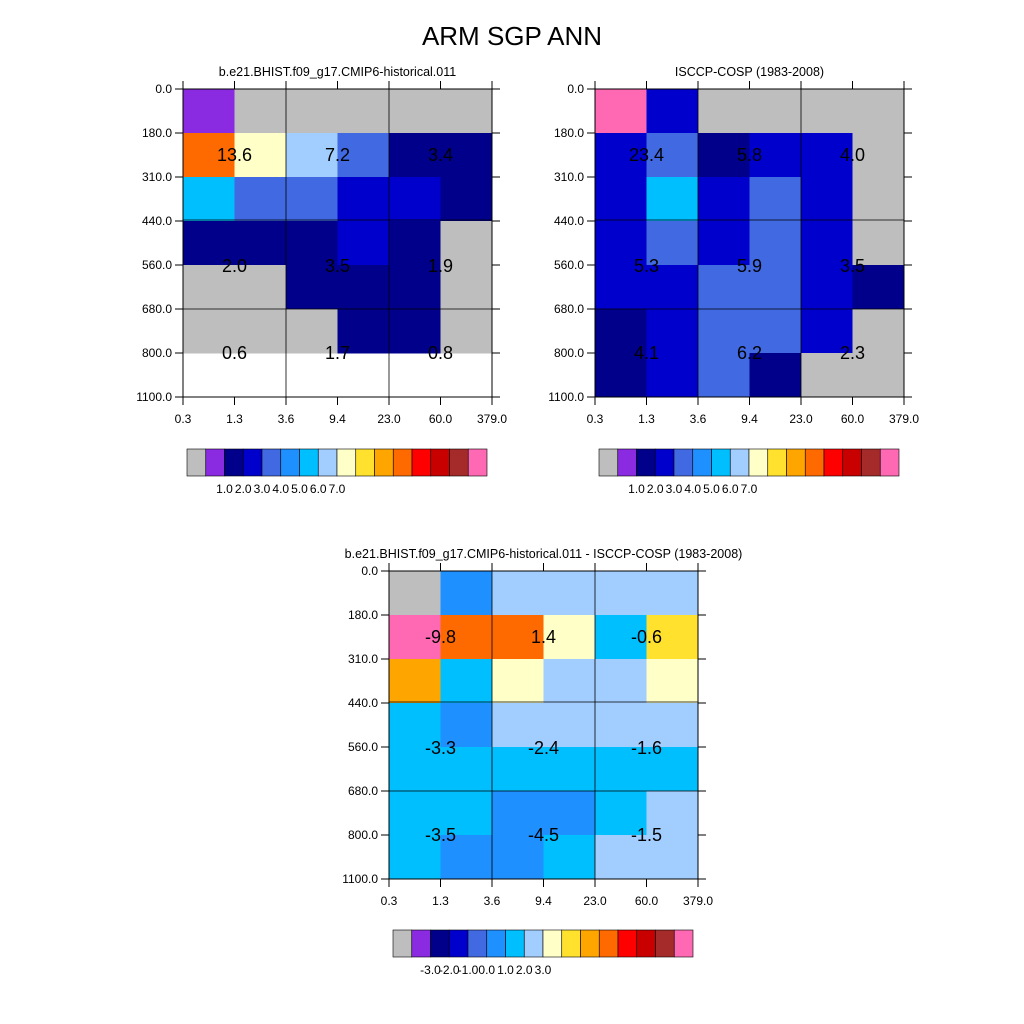 This screenshot has width=1024, height=1024. Describe the element at coordinates (337, 489) in the screenshot. I see `colorbar-label: 7.0` at that location.